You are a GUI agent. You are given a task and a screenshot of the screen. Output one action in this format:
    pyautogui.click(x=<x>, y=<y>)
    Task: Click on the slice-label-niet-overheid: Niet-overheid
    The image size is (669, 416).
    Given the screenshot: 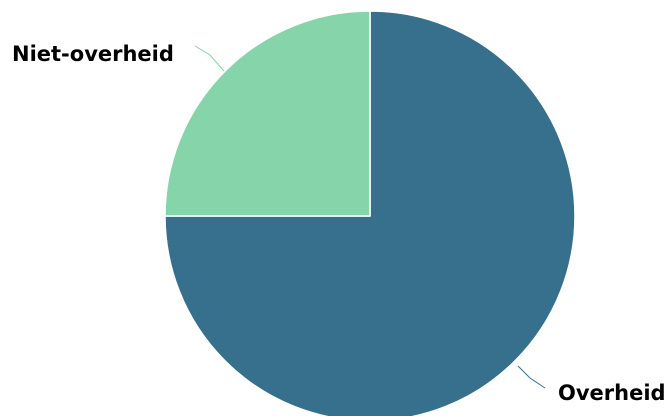 What is the action you would take?
    pyautogui.click(x=93, y=54)
    